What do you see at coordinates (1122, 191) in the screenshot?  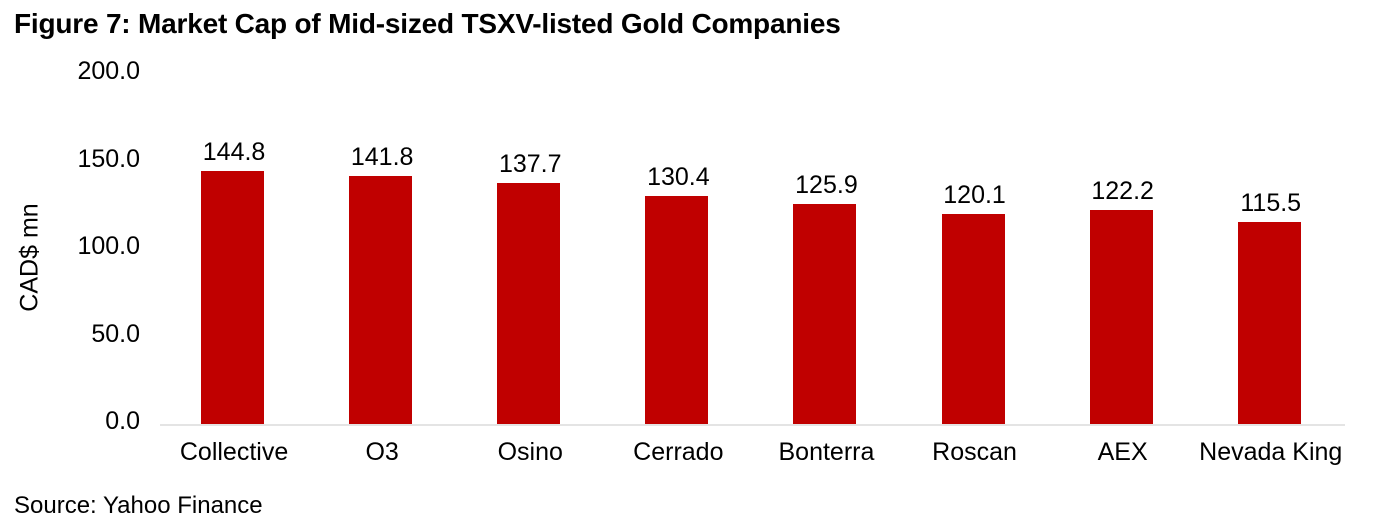 I see `bar-value-label: 122.2` at bounding box center [1122, 191].